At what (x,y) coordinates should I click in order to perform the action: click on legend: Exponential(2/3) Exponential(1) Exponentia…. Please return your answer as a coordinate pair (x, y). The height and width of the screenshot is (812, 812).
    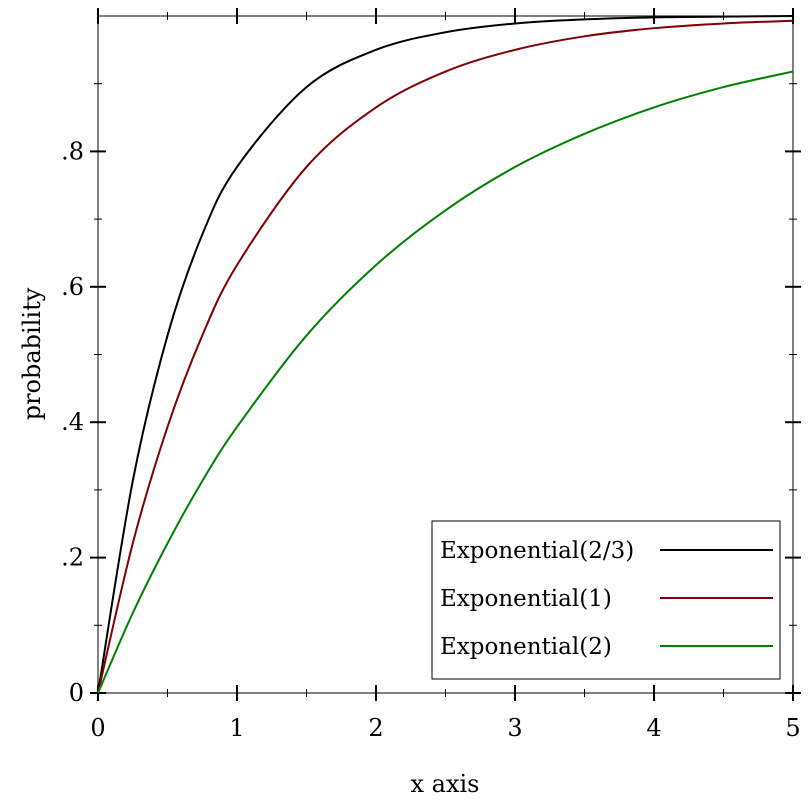
    Looking at the image, I should click on (606, 600).